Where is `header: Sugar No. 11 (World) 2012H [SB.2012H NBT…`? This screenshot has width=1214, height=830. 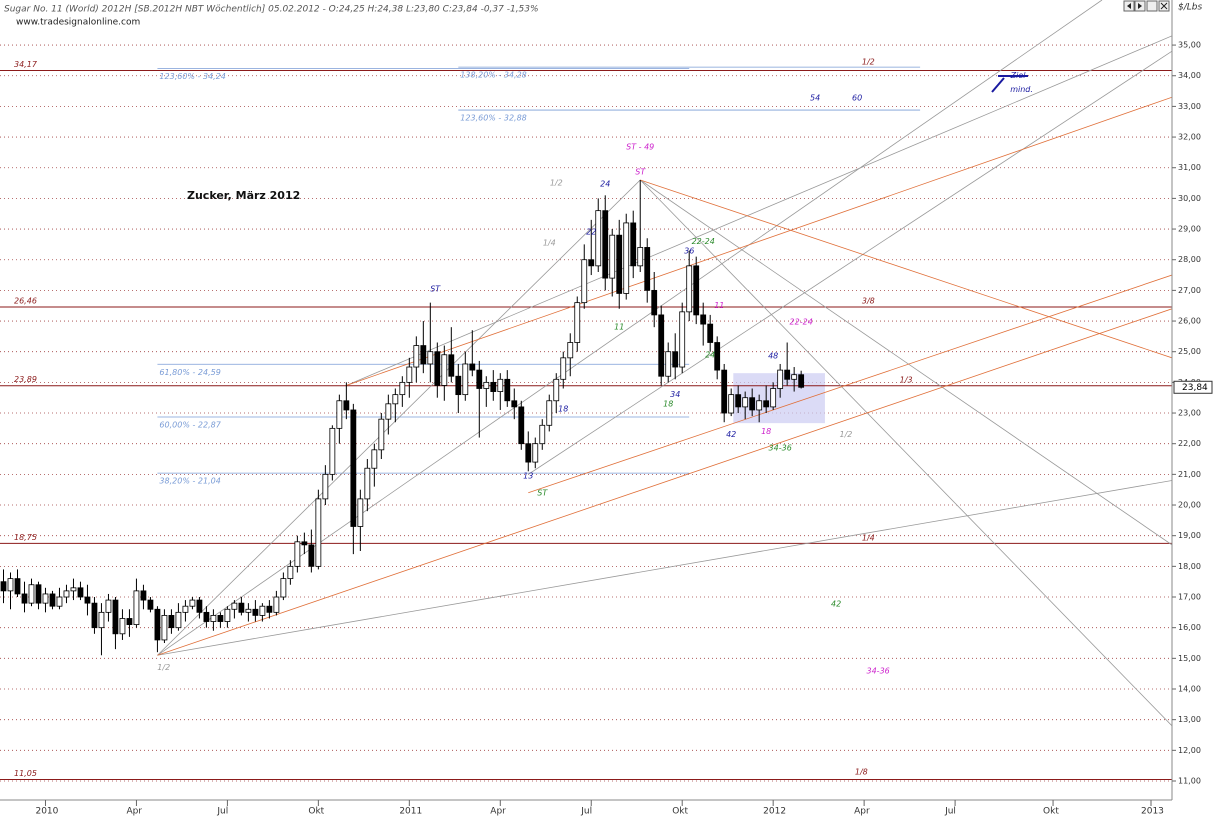
header: Sugar No. 11 (World) 2012H [SB.2012H NBT… is located at coordinates (271, 10).